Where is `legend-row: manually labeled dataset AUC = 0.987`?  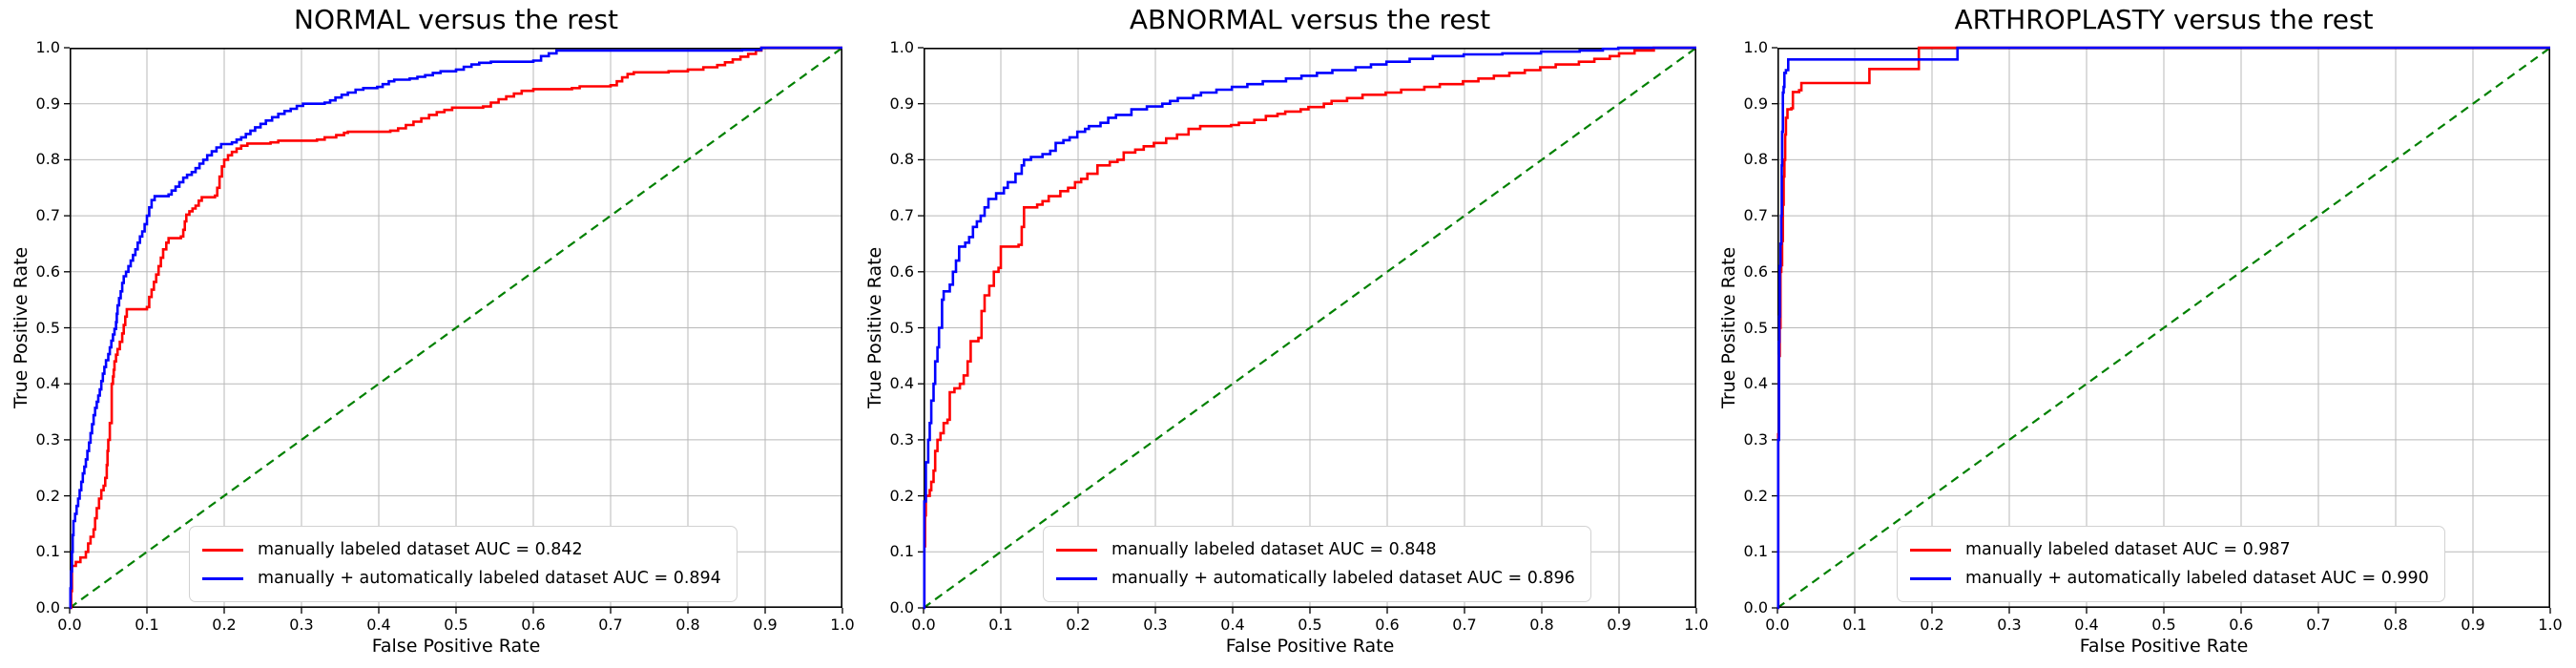 legend-row: manually labeled dataset AUC = 0.987 is located at coordinates (2169, 549).